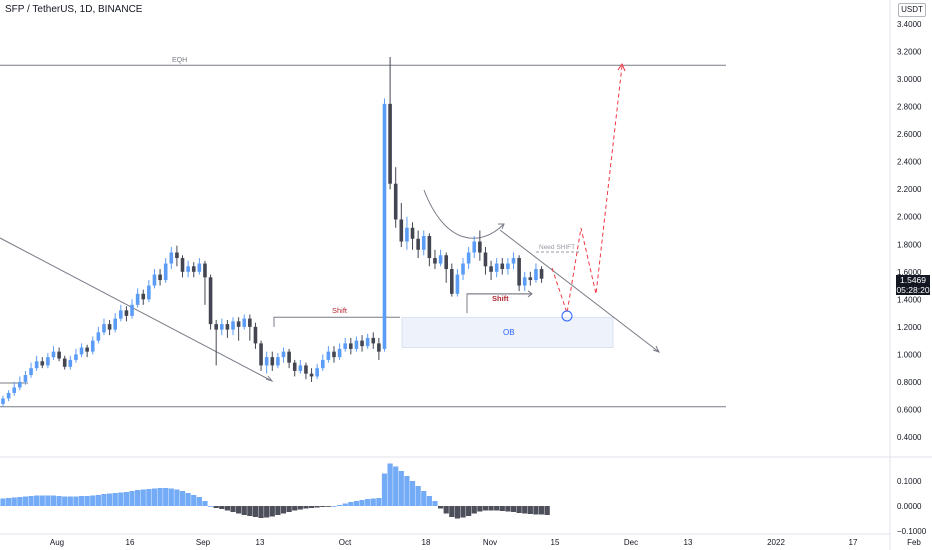 This screenshot has width=932, height=550. What do you see at coordinates (509, 332) in the screenshot?
I see `ob-label: OB` at bounding box center [509, 332].